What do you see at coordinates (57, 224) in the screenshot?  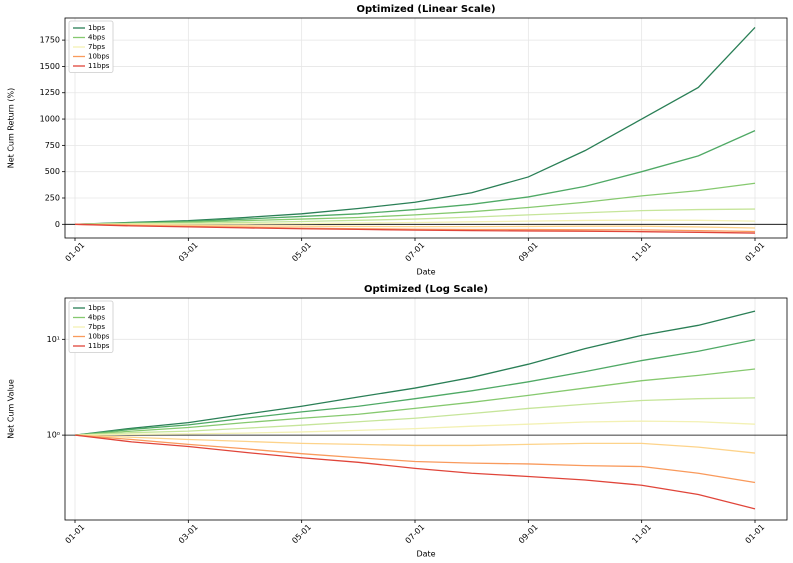 I see `y-tick-label: 0` at bounding box center [57, 224].